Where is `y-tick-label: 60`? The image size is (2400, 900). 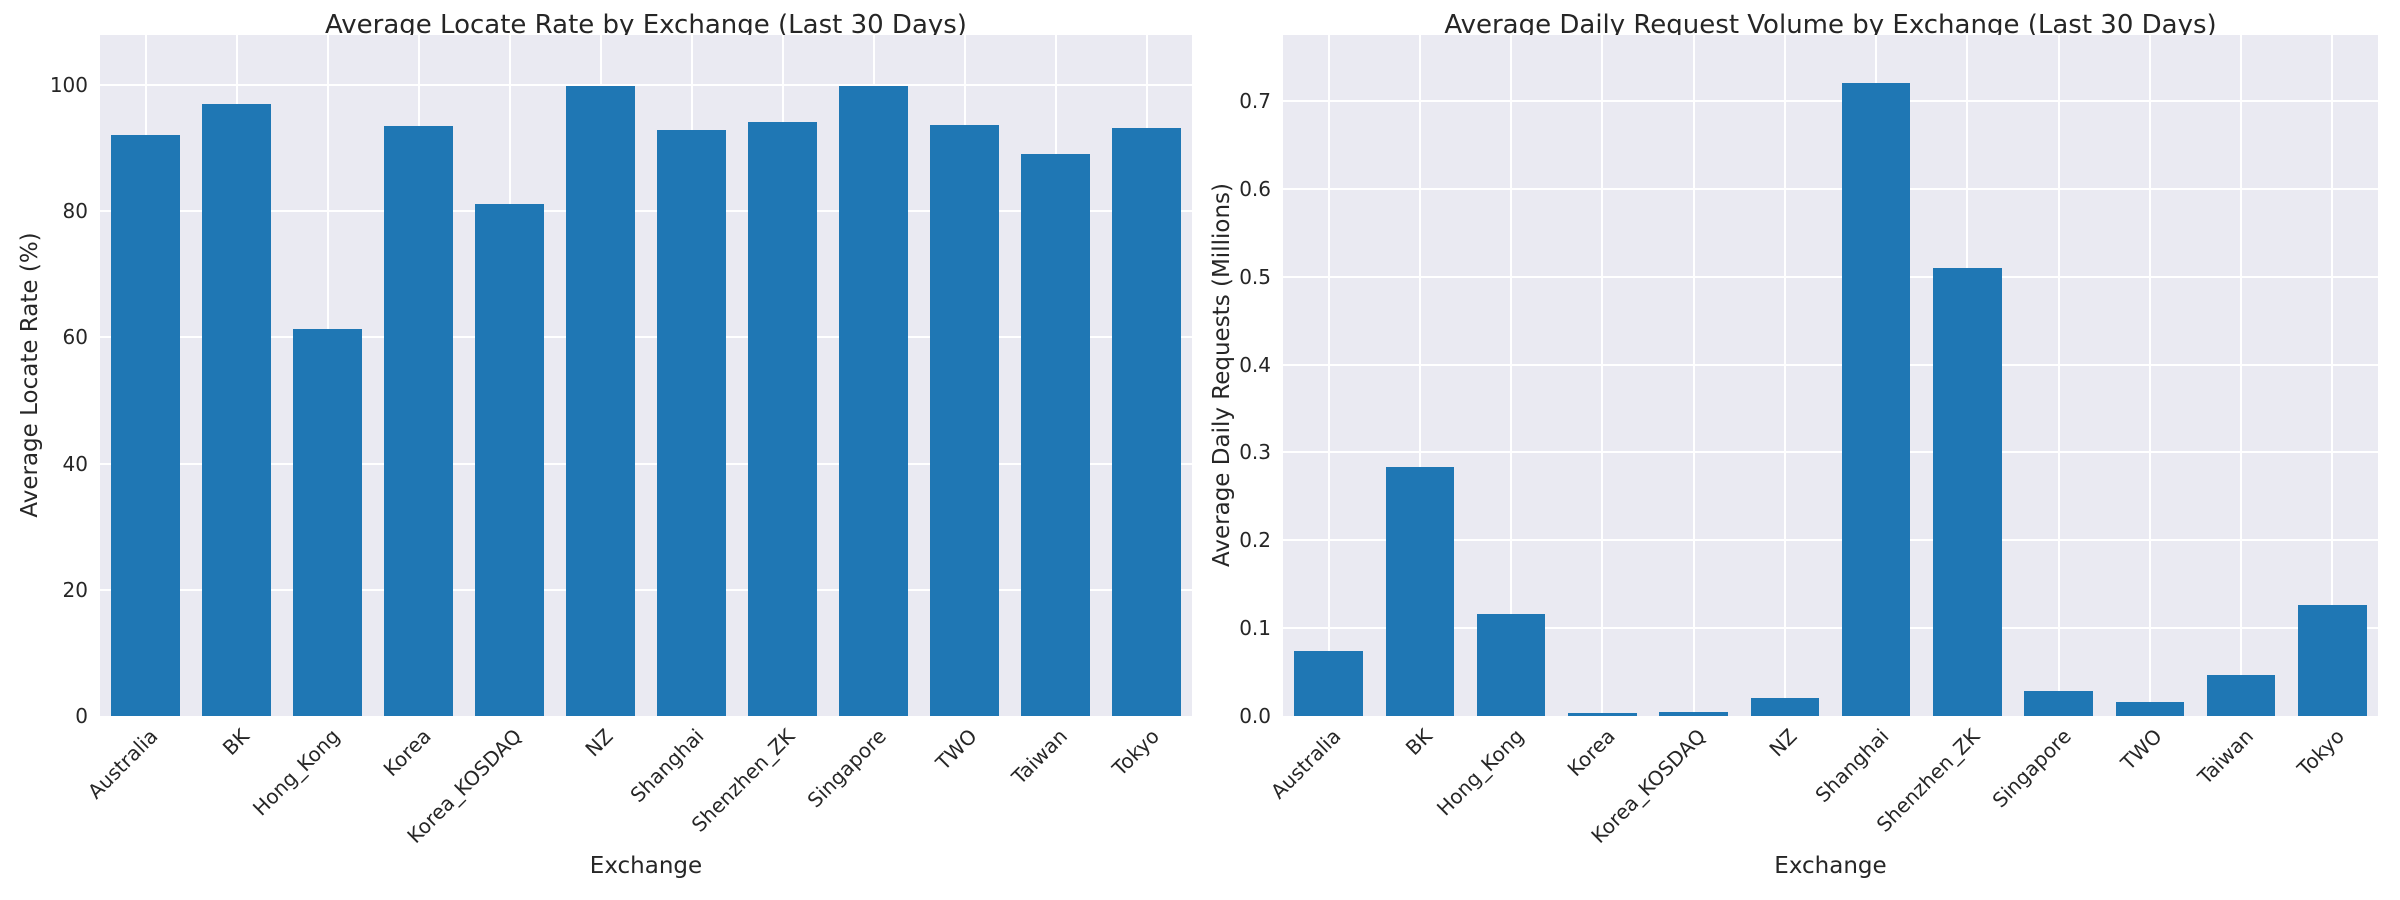
y-tick-label: 60 is located at coordinates (75, 337).